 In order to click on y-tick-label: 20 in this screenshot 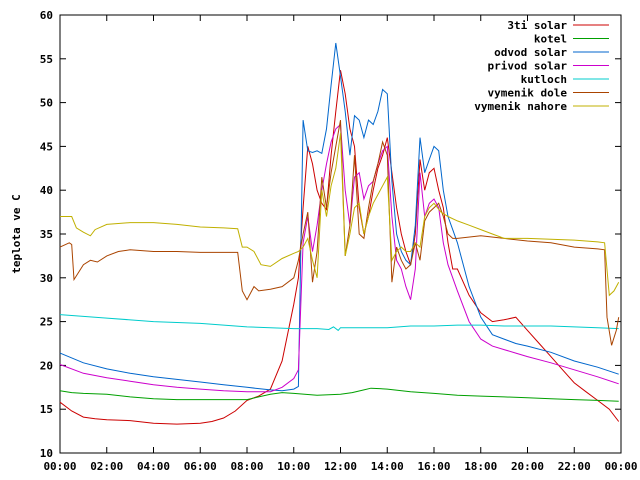, I will do `click(46, 365)`.